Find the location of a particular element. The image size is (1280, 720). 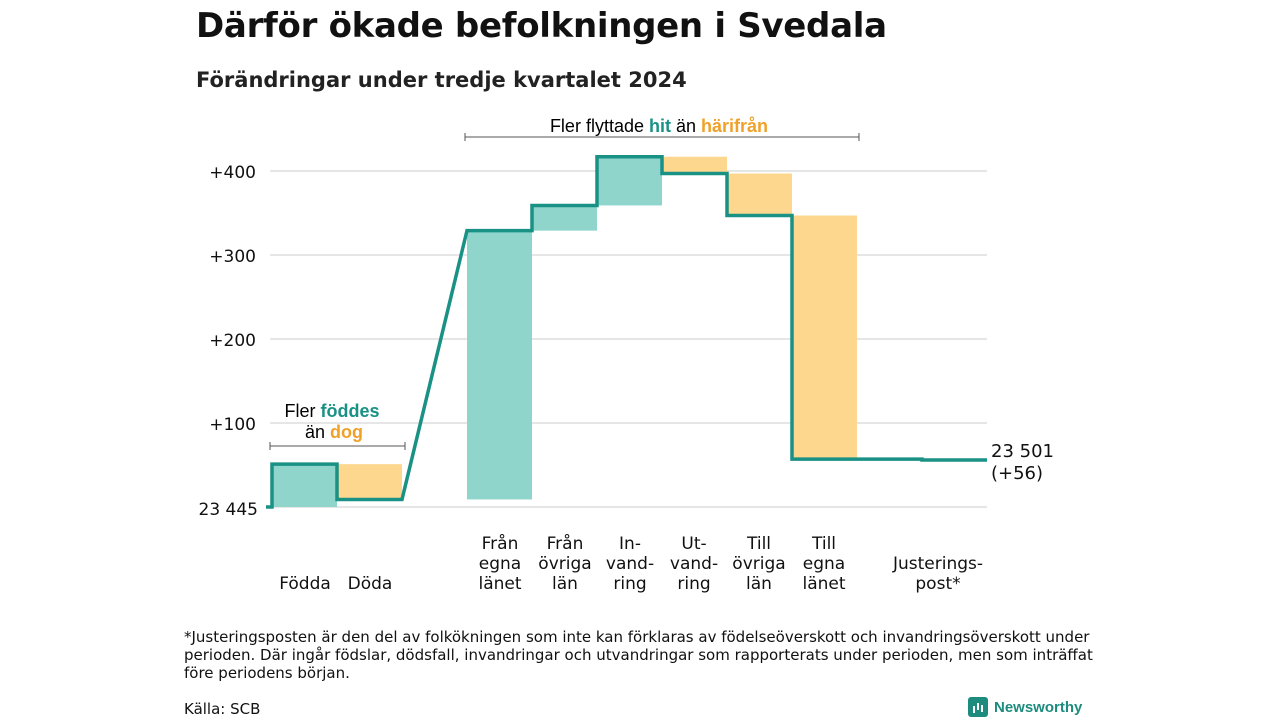

brand-logo: Newsworthy is located at coordinates (1025, 707).